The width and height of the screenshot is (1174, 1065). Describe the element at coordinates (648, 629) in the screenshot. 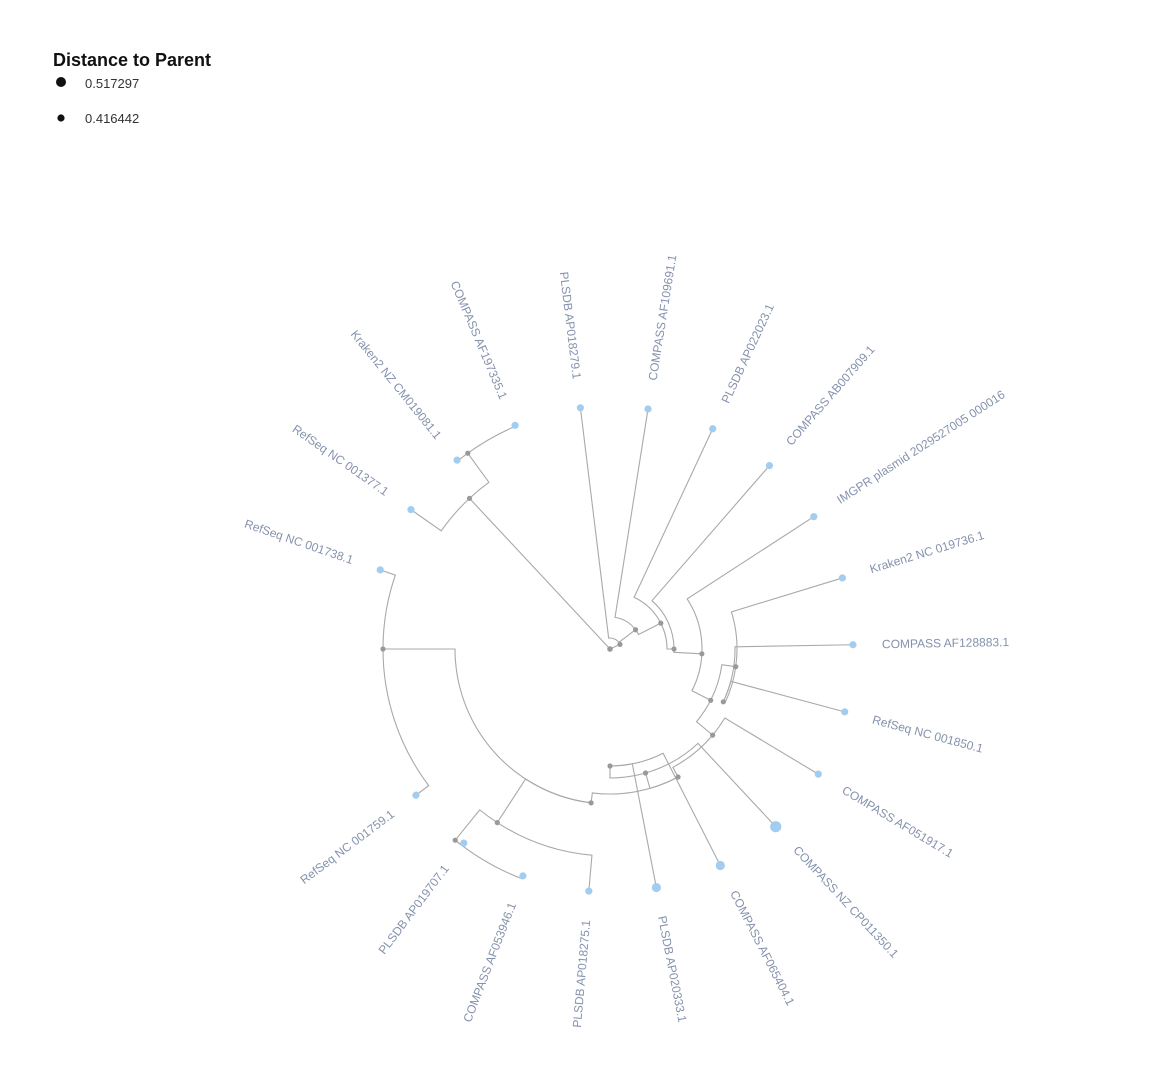

I see `branch-nB-nC` at that location.